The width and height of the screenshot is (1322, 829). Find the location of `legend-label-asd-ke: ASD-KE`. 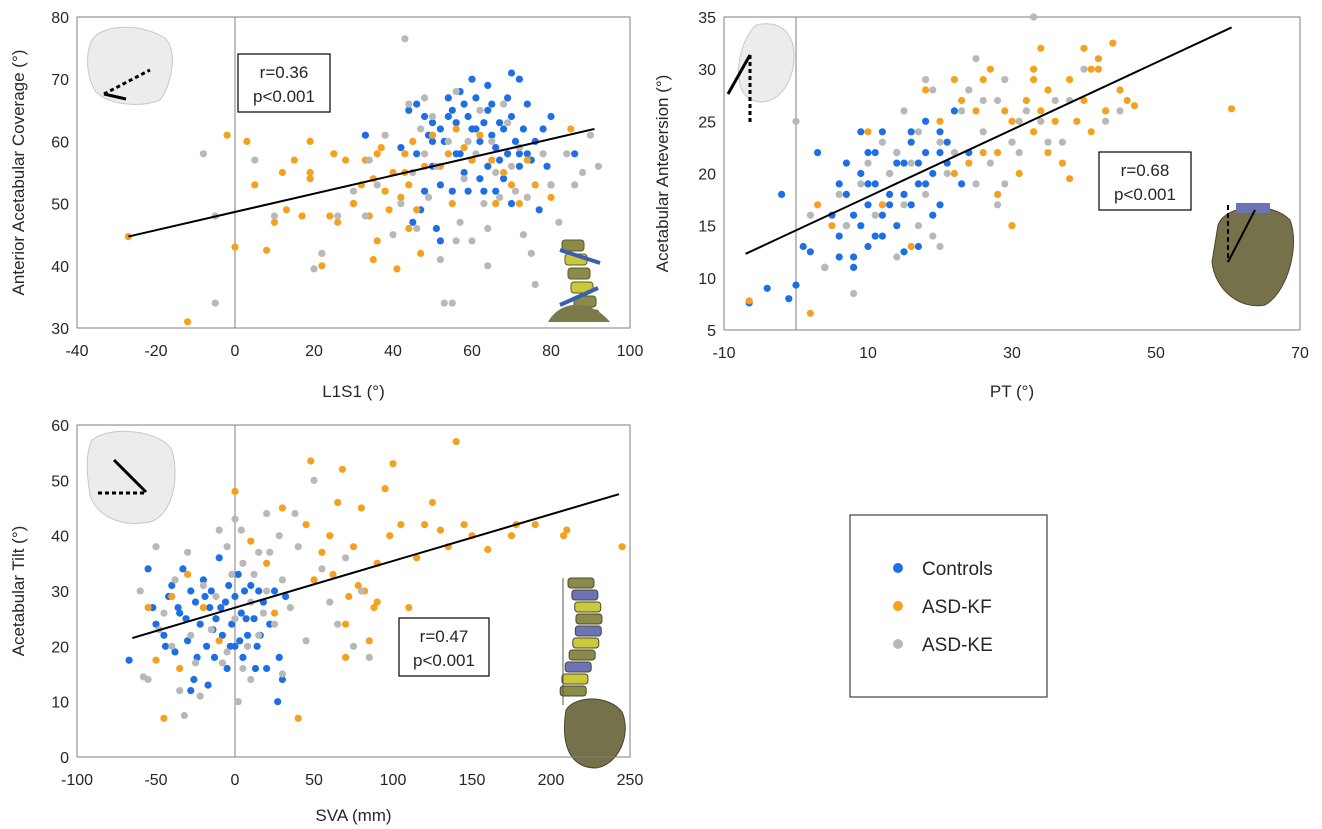

legend-label-asd-ke: ASD-KE is located at coordinates (957, 645).